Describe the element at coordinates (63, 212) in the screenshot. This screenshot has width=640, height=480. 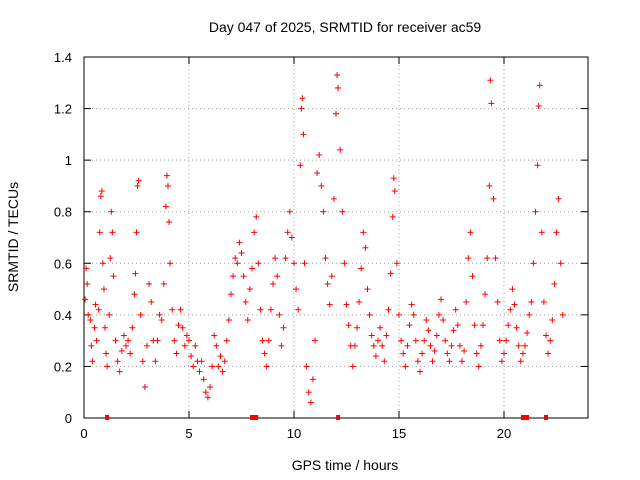
I see `y-tick-label: 0.8` at that location.